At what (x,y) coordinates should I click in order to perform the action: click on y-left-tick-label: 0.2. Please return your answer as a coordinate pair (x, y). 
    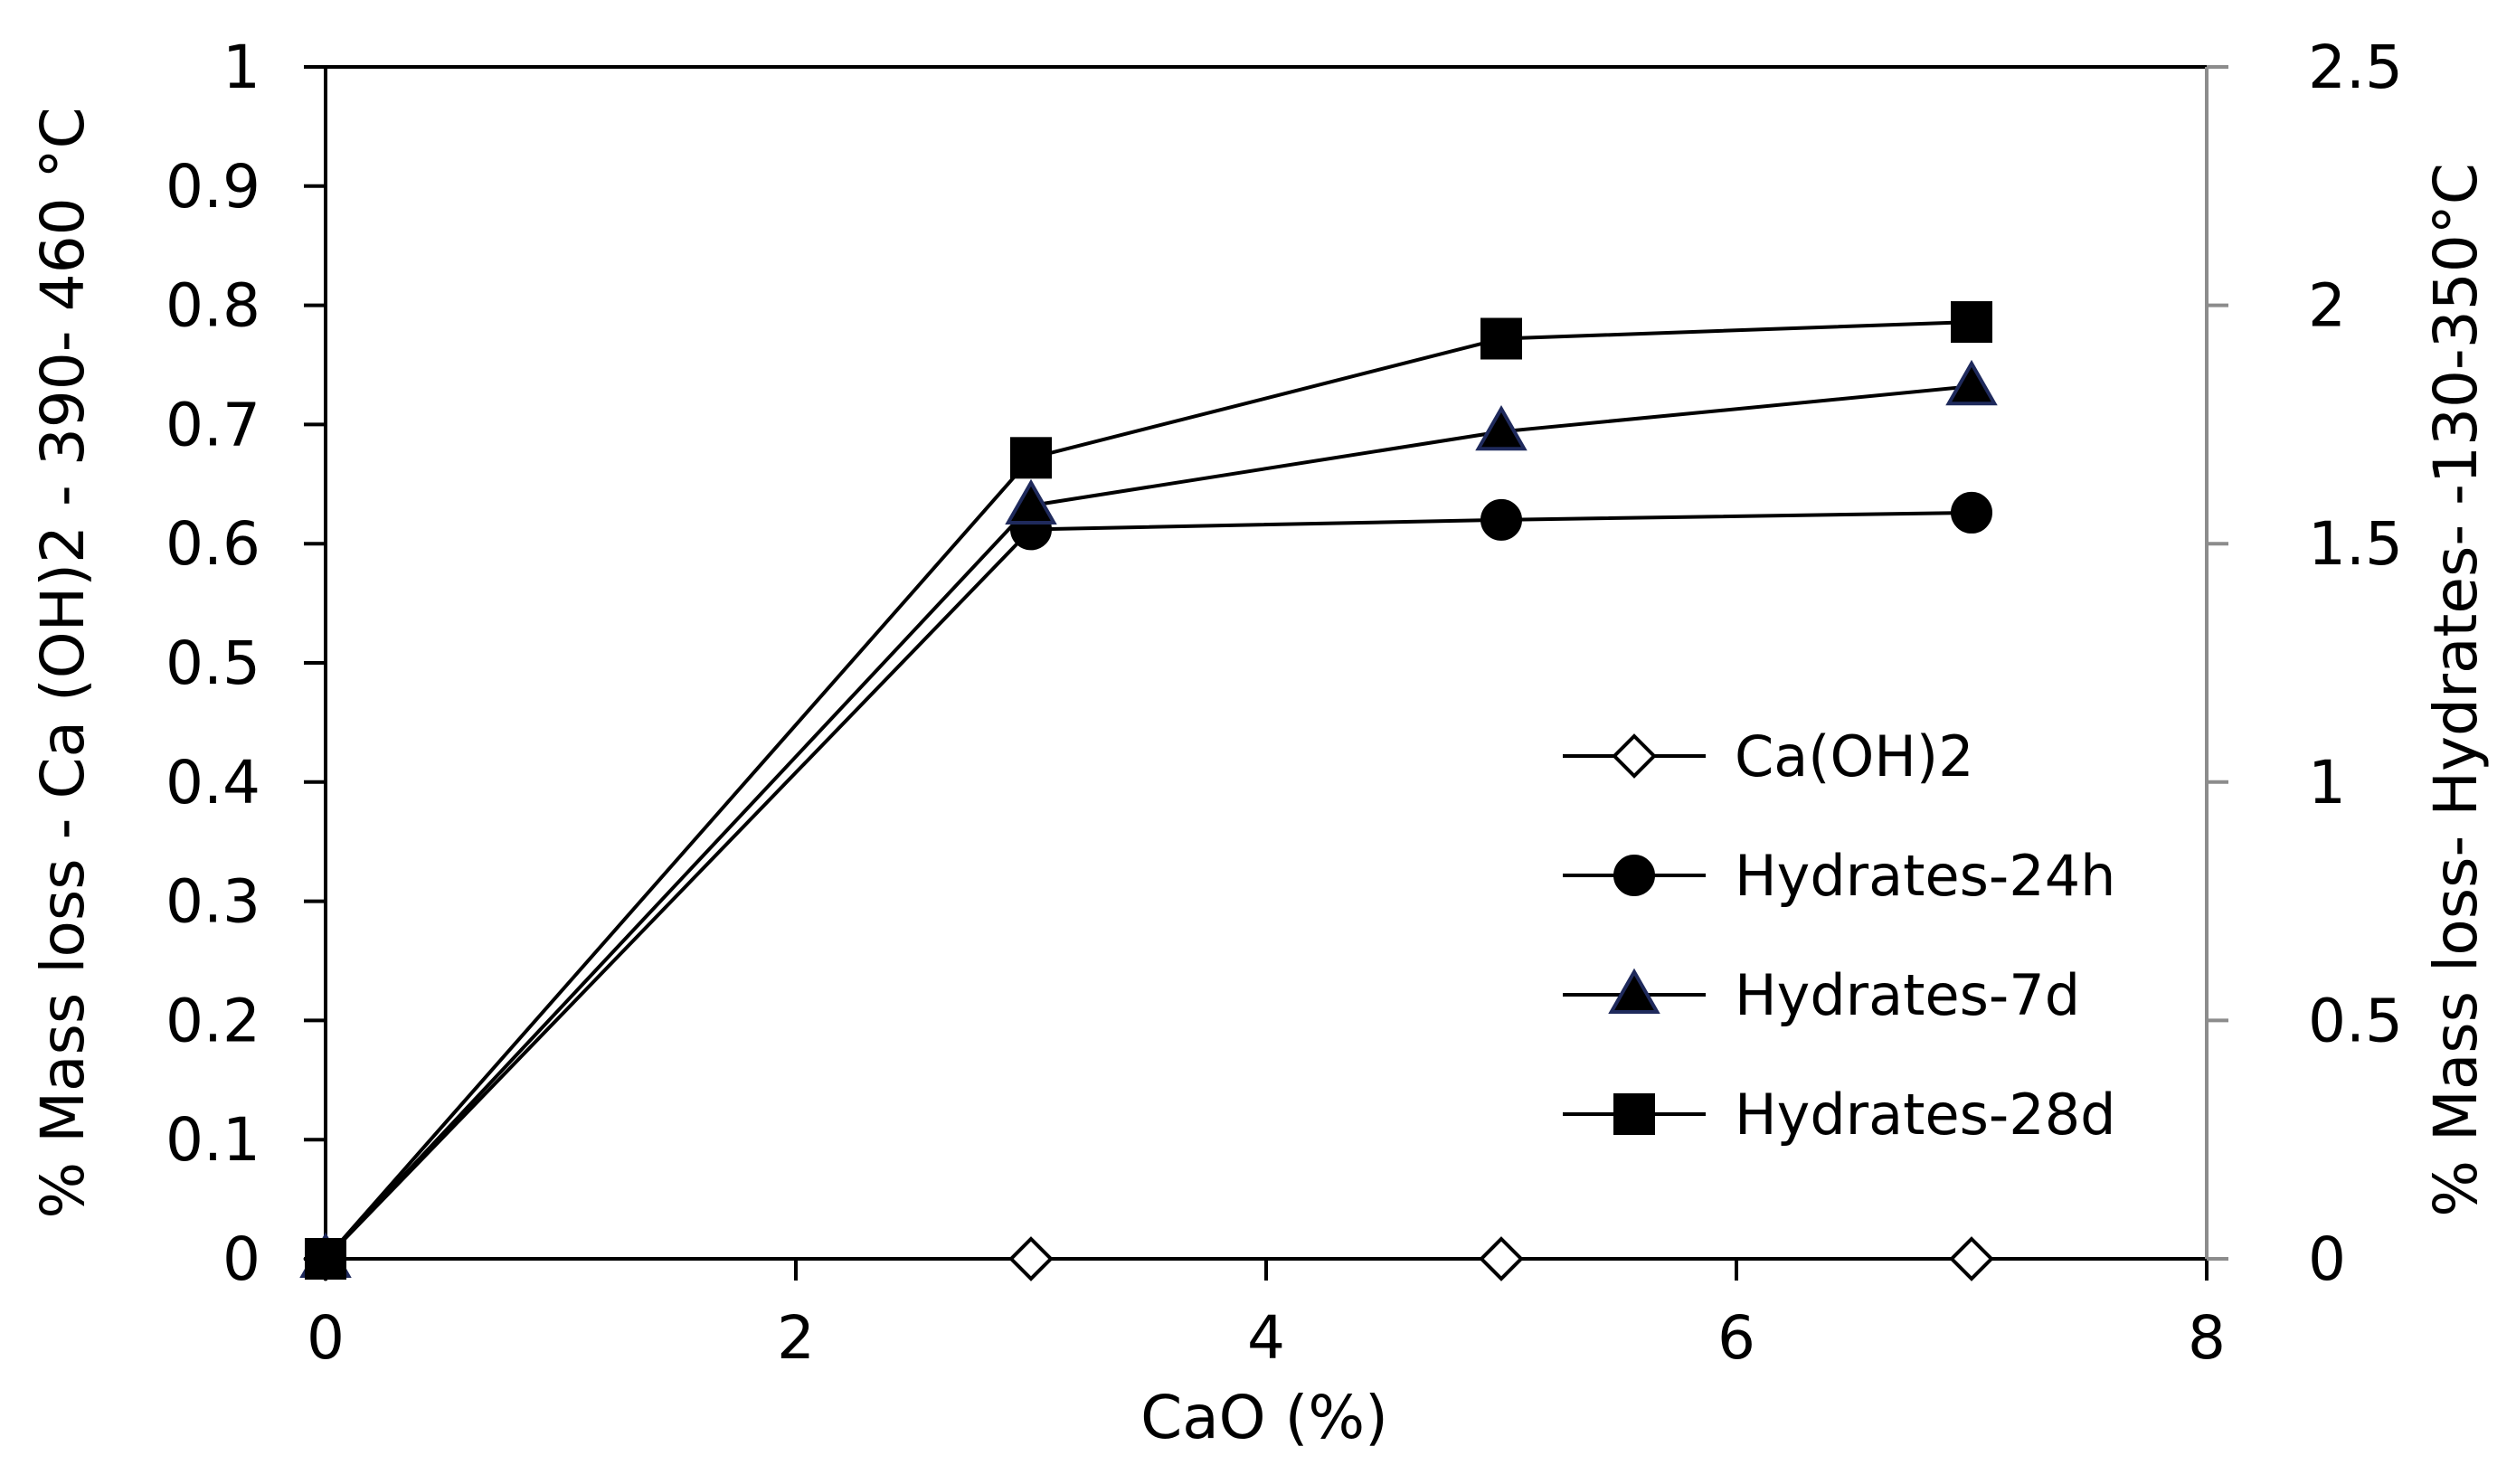
    Looking at the image, I should click on (213, 1020).